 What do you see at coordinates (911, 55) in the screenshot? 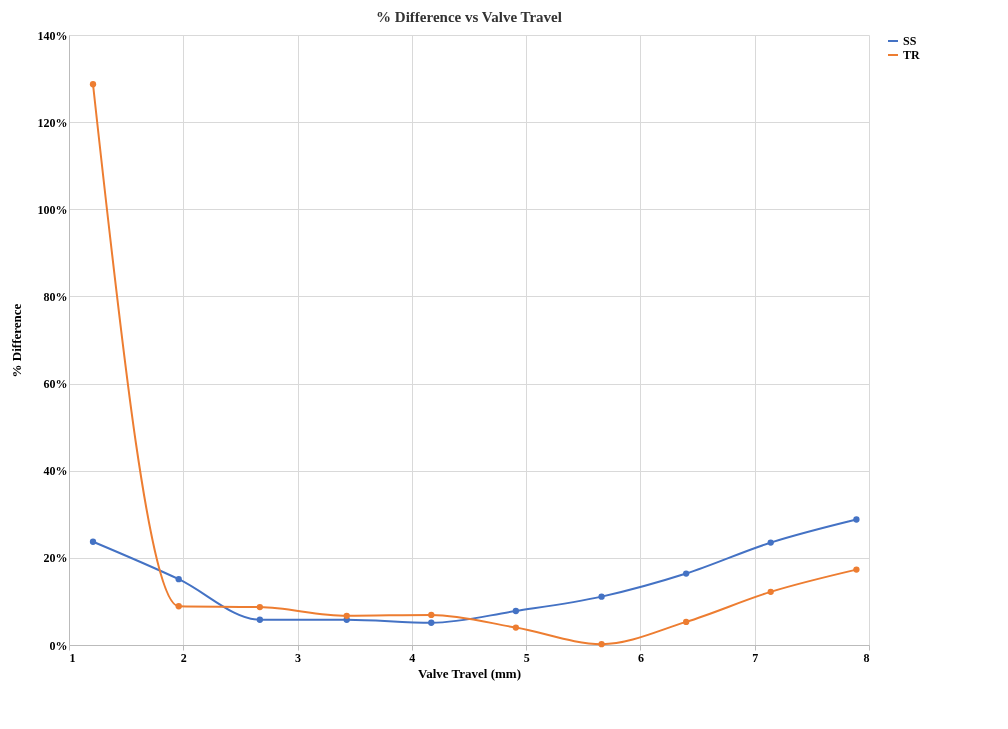
I see `legend-label: TR` at bounding box center [911, 55].